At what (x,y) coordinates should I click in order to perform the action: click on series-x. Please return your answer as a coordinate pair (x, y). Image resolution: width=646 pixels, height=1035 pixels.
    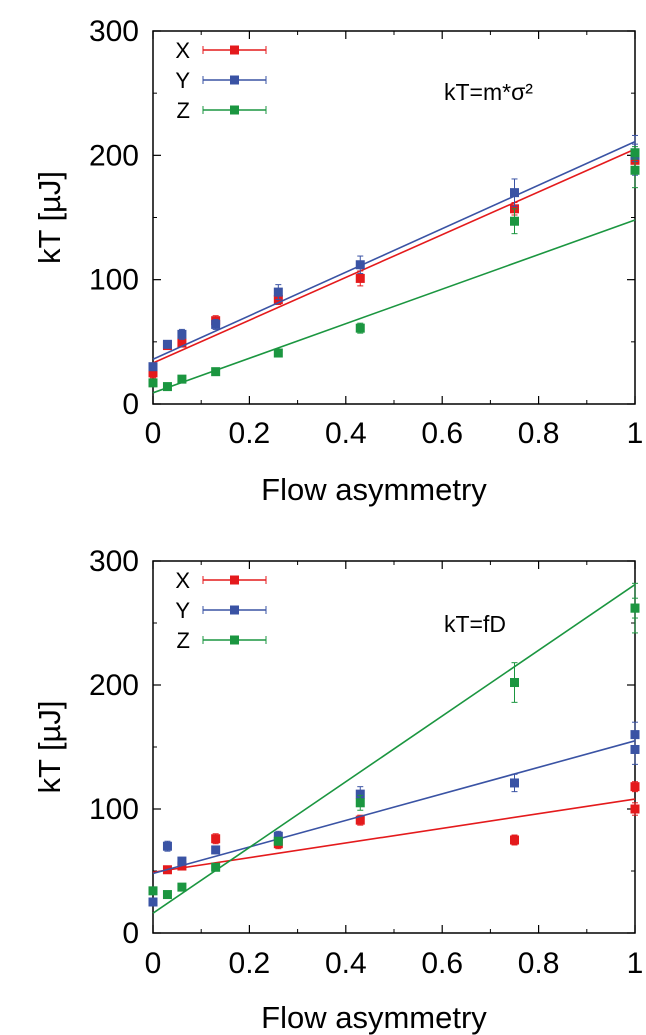
    Looking at the image, I should click on (394, 844).